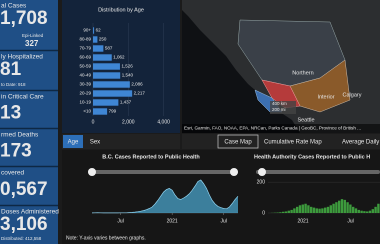 This screenshot has width=380, height=244. Describe the element at coordinates (85, 39) in the screenshot. I see `y-tick-label: 80-89` at that location.